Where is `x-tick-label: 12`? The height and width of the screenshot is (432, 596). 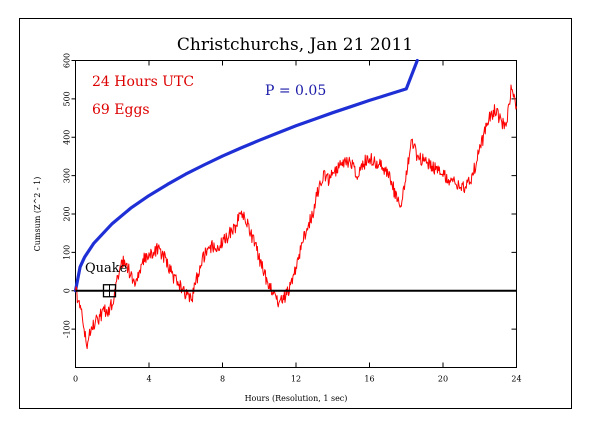 x-tick-label: 12 is located at coordinates (296, 379).